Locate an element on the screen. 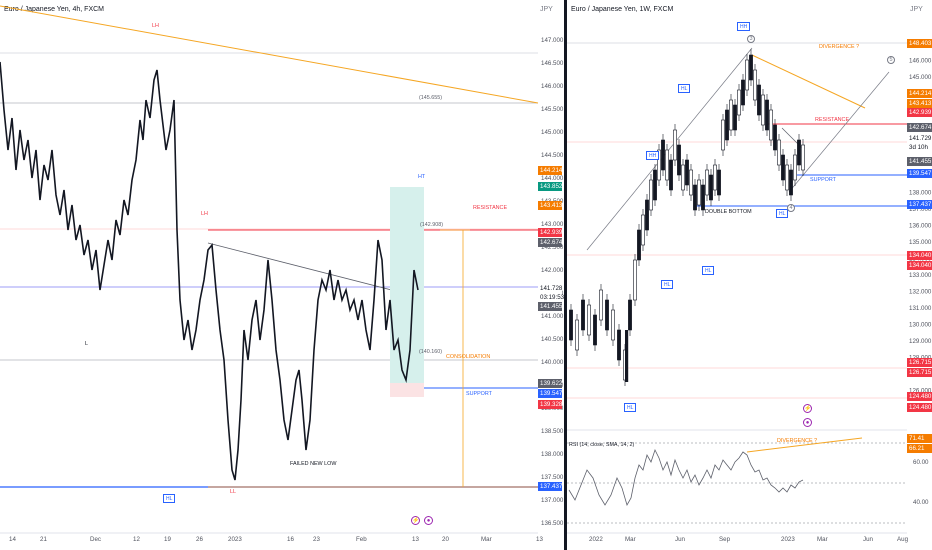  right-hl-box-5: HL is located at coordinates (782, 213).